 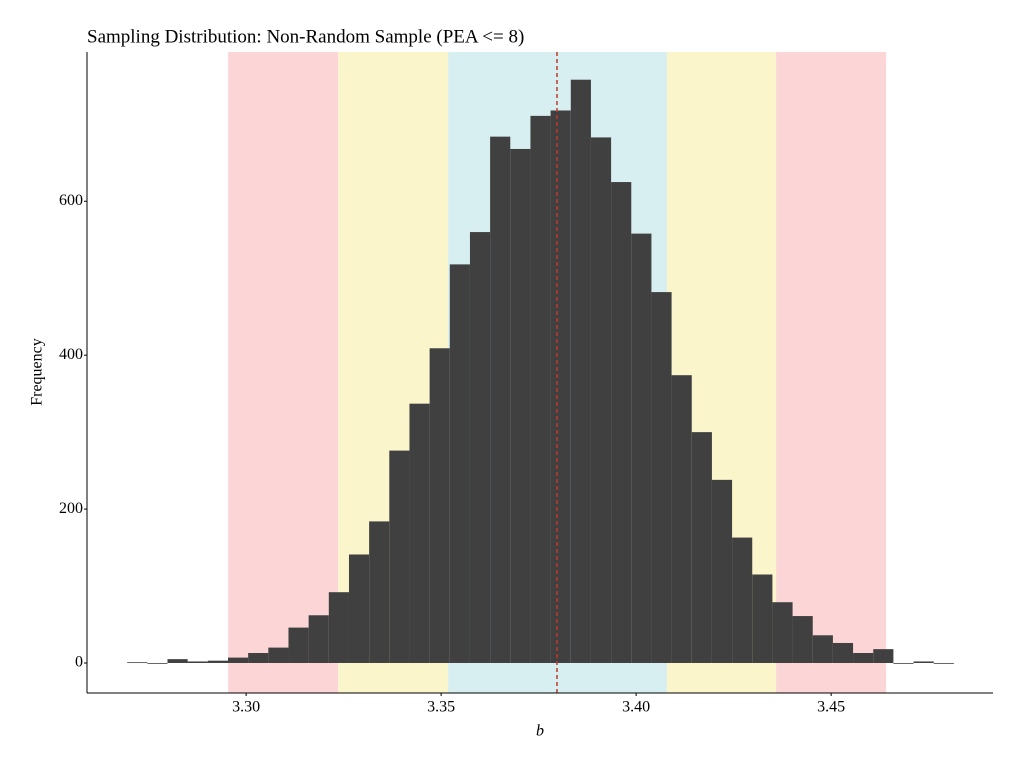 I want to click on x-tick-label: 3.30, so click(x=246, y=707).